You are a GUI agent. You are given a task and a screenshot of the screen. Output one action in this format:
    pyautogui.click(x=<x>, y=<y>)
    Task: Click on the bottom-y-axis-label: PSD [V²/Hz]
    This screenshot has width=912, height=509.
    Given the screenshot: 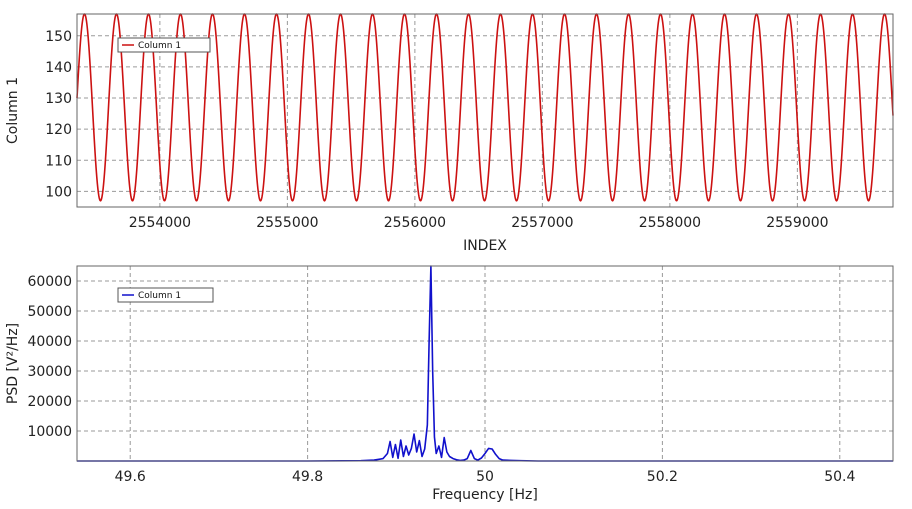 What is the action you would take?
    pyautogui.click(x=13, y=363)
    